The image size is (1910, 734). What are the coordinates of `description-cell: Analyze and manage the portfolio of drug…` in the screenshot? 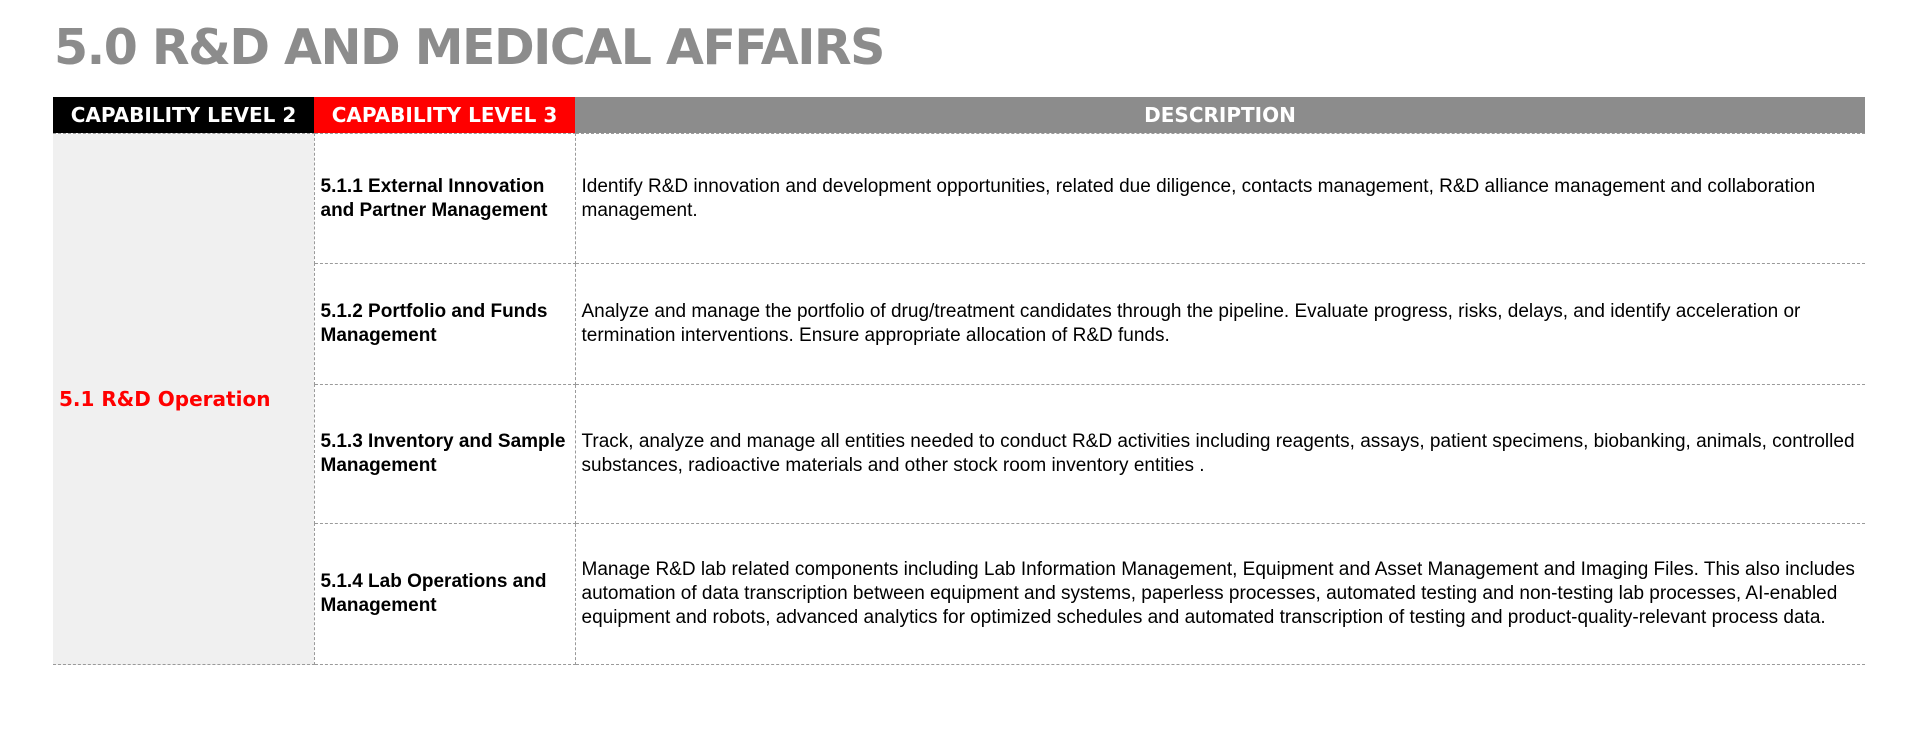 It's located at (1219, 324).